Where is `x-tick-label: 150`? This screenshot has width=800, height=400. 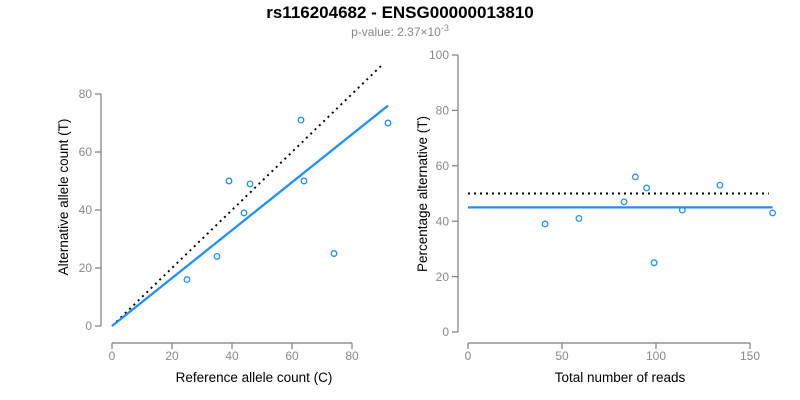 x-tick-label: 150 is located at coordinates (750, 356).